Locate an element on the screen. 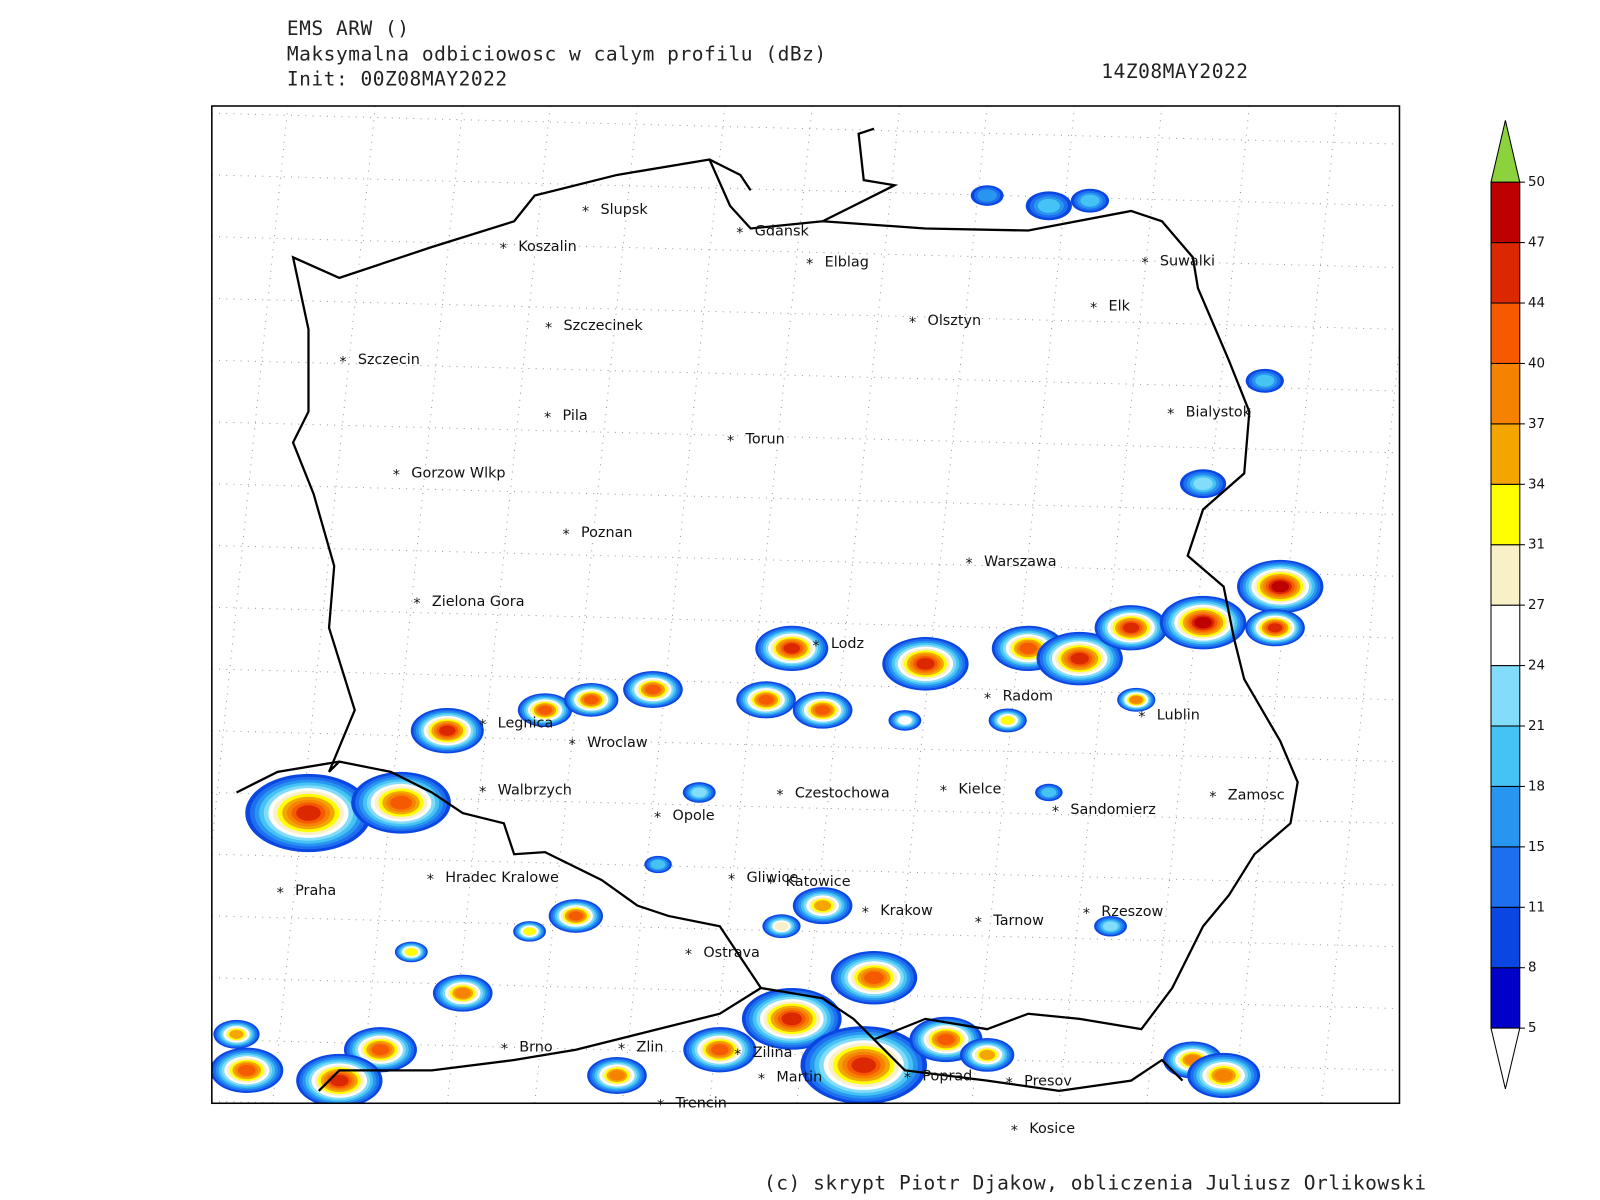  city-label: Brno is located at coordinates (536, 1048).